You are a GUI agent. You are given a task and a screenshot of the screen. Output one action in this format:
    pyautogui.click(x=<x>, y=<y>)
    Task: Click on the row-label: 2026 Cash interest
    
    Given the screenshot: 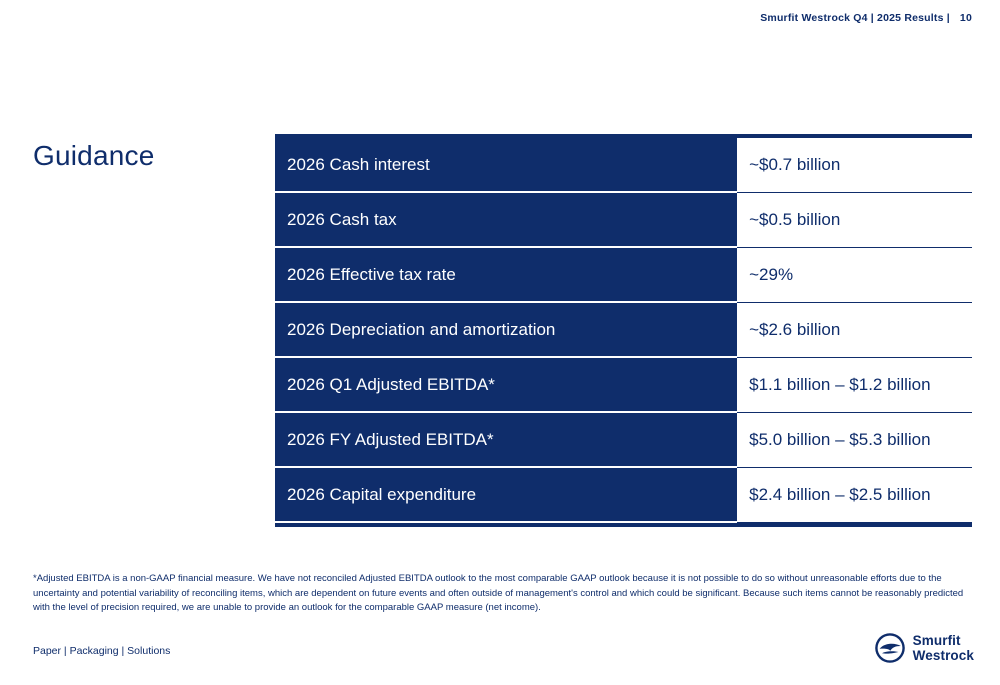 What is the action you would take?
    pyautogui.click(x=506, y=165)
    